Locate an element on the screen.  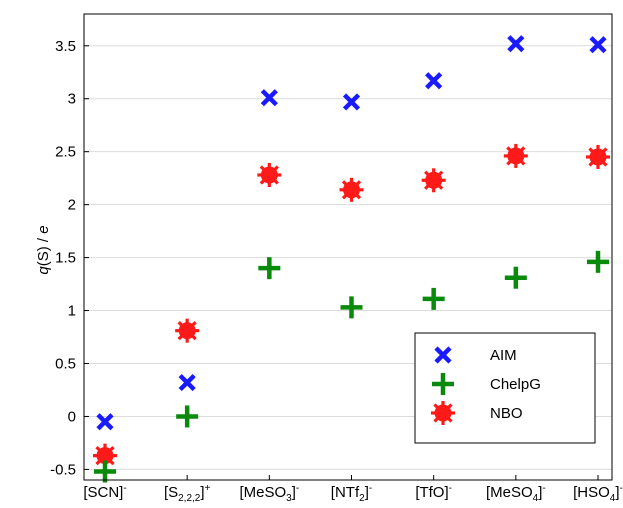
y-tick-label: 3 is located at coordinates (72, 99).